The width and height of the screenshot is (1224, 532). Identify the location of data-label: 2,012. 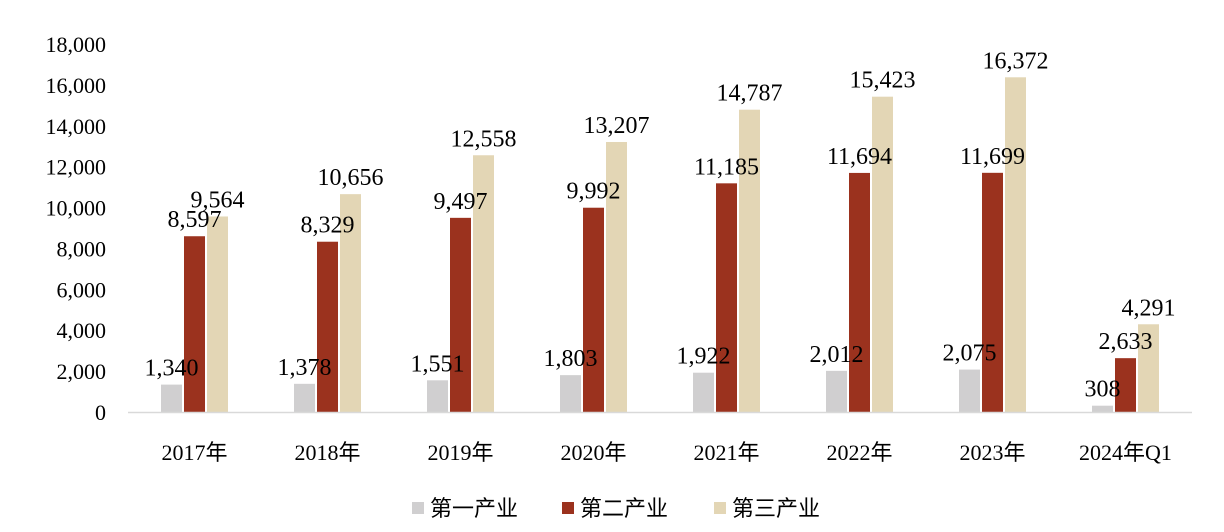
(837, 355).